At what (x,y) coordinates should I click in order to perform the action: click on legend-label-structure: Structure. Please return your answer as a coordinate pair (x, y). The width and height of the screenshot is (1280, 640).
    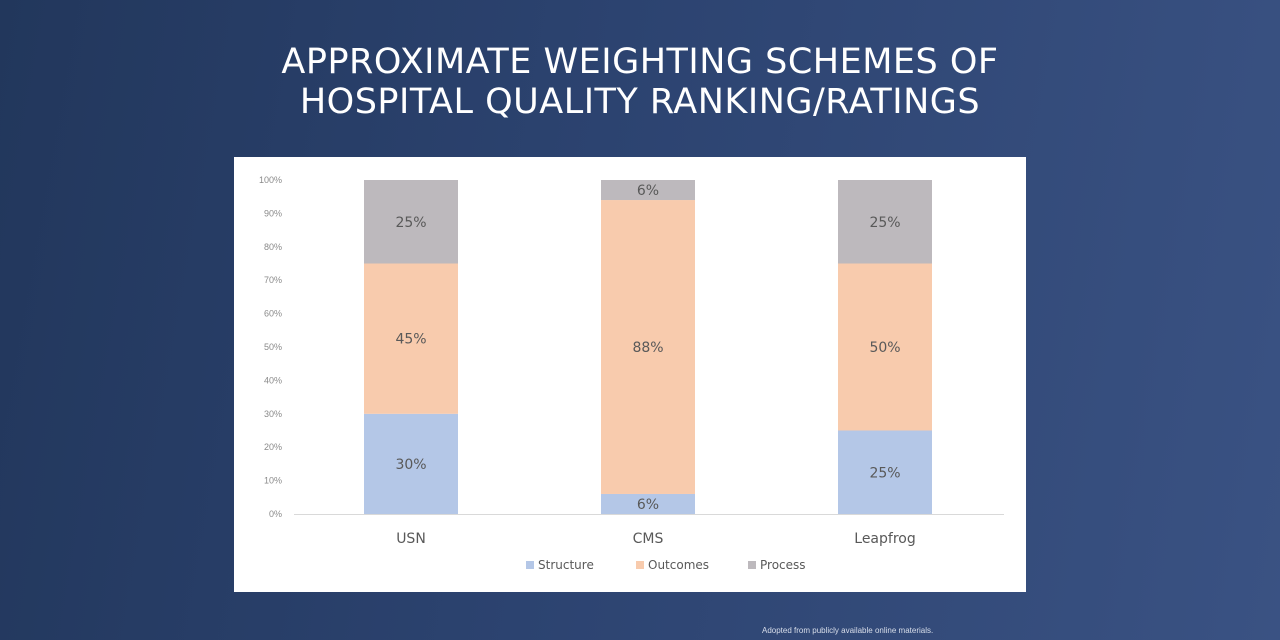
    Looking at the image, I should click on (566, 565).